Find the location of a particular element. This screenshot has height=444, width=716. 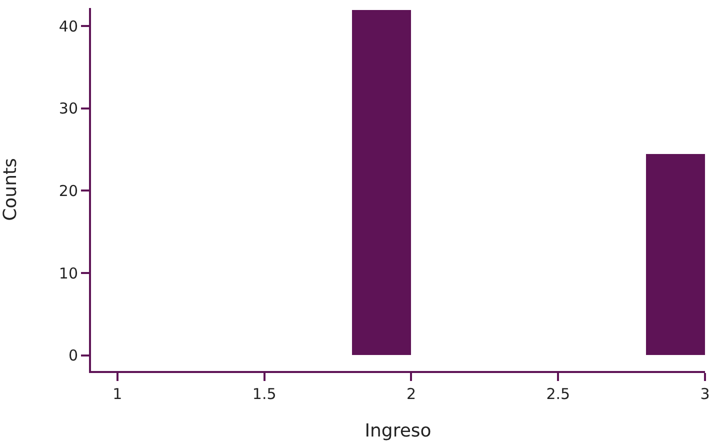

x-tick-label: 1.5 is located at coordinates (264, 394).